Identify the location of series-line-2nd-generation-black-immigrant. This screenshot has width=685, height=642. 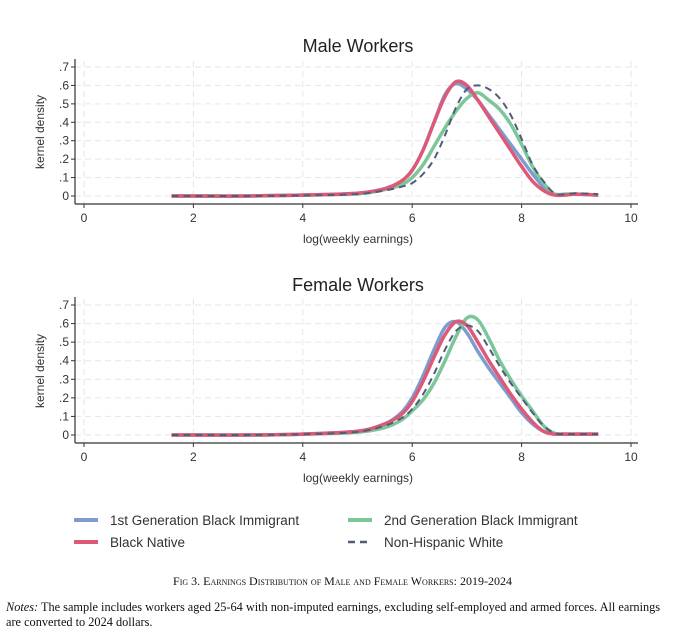
(385, 375).